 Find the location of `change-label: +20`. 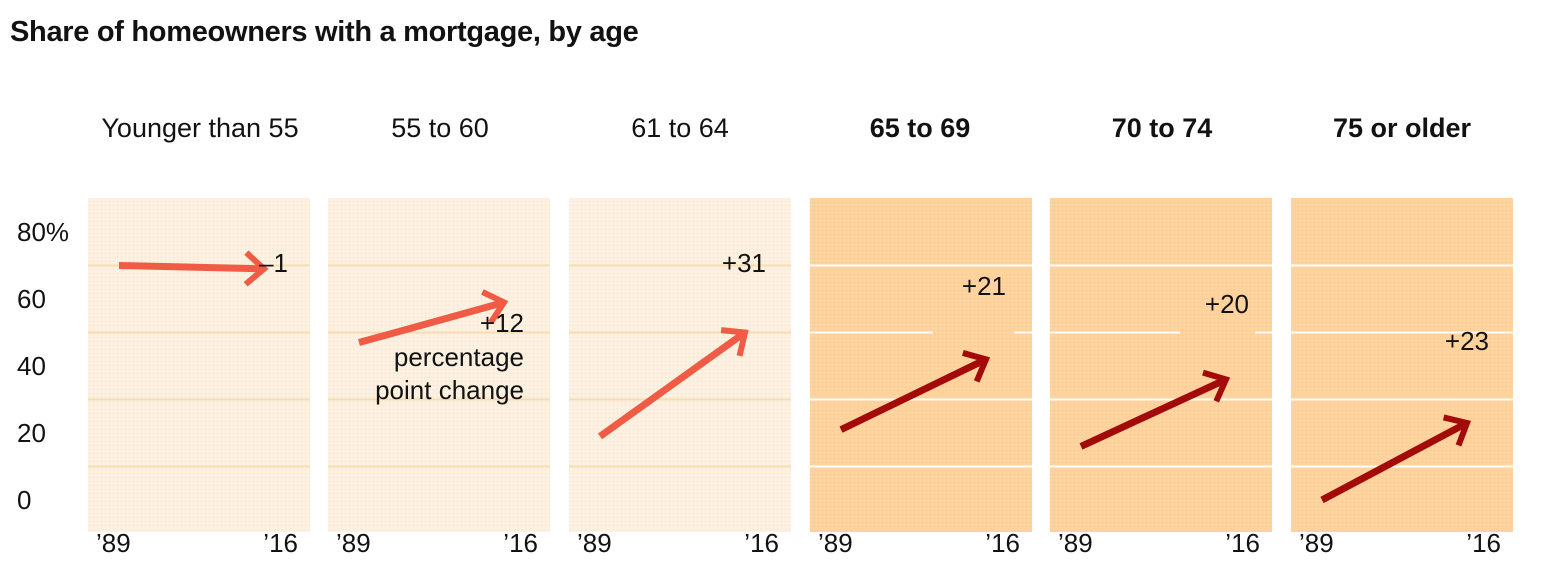

change-label: +20 is located at coordinates (1227, 304).